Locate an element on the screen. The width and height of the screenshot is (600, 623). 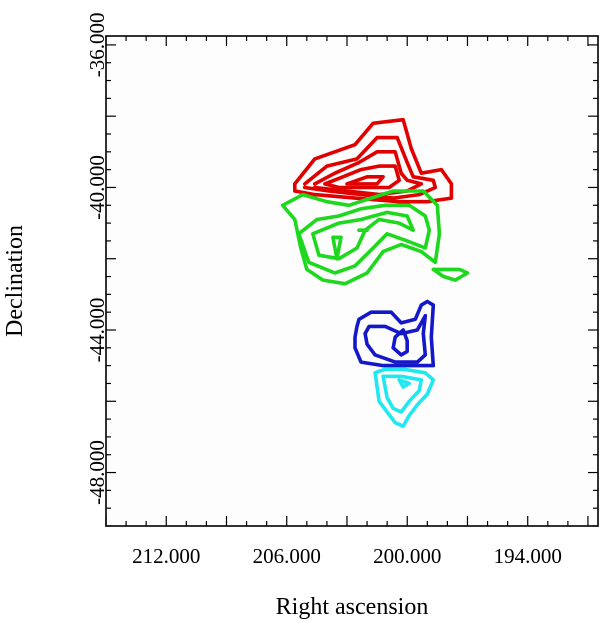
x-tick-label: 200.000 is located at coordinates (407, 556).